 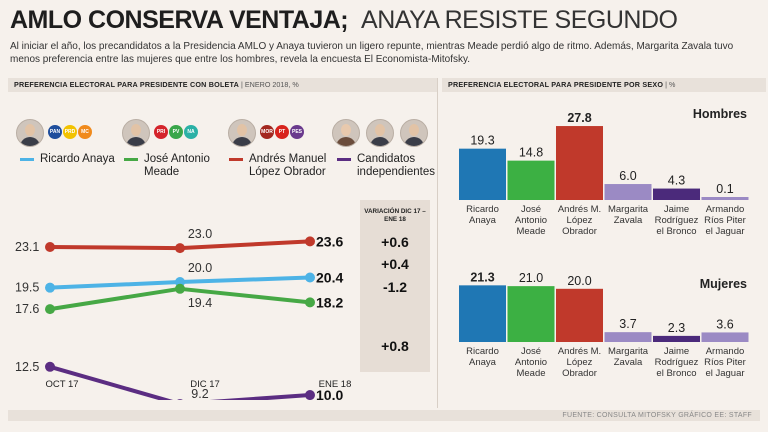 I want to click on bar-category-label: Armando, so click(x=725, y=351).